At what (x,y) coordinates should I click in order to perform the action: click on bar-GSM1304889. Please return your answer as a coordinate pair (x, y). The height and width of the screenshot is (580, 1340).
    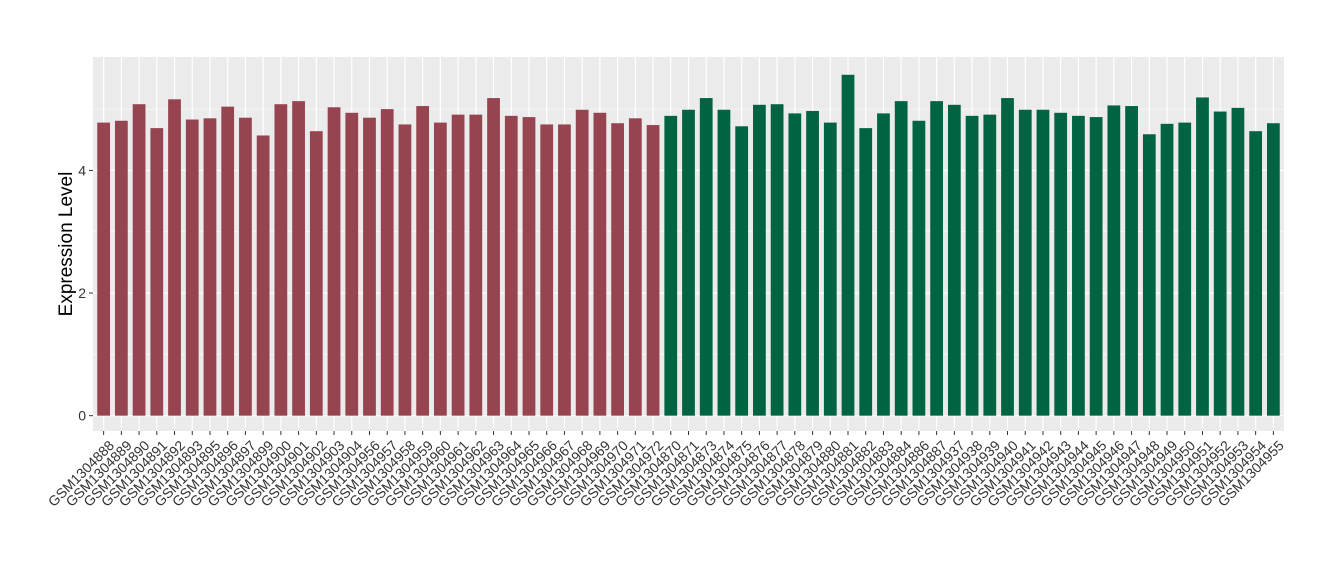
    Looking at the image, I should click on (121, 268).